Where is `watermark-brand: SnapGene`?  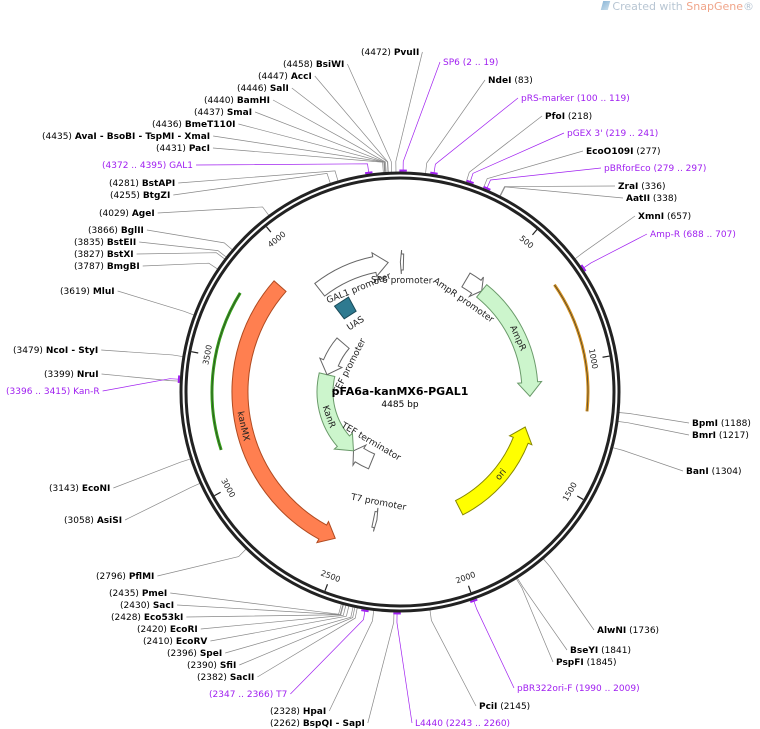
watermark-brand: SnapGene is located at coordinates (714, 6).